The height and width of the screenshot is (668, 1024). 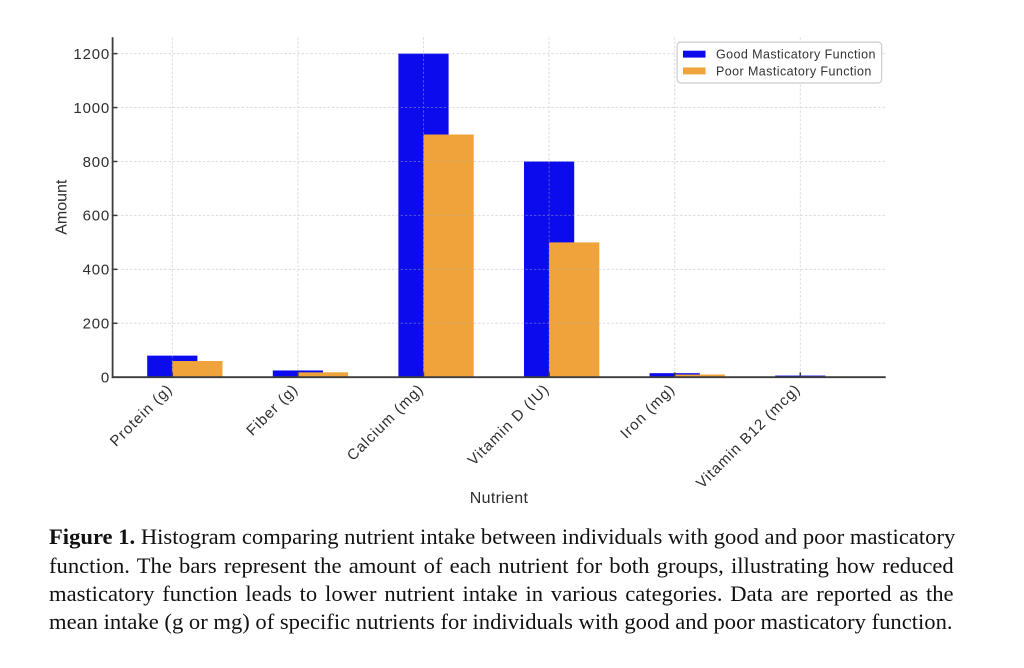 I want to click on svg-text: Good Masticatory Function, so click(x=796, y=55).